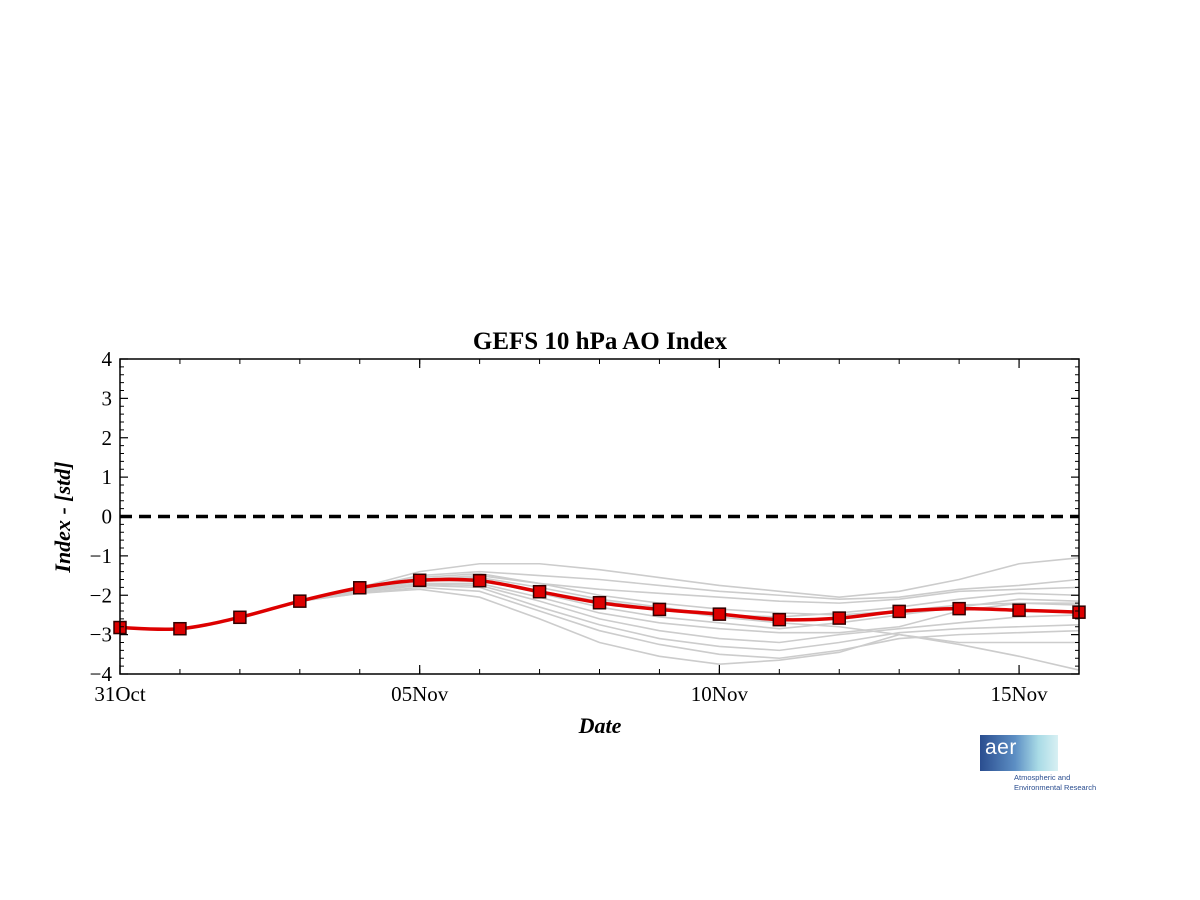 The height and width of the screenshot is (900, 1200). I want to click on y-tick-label: 3, so click(107, 398).